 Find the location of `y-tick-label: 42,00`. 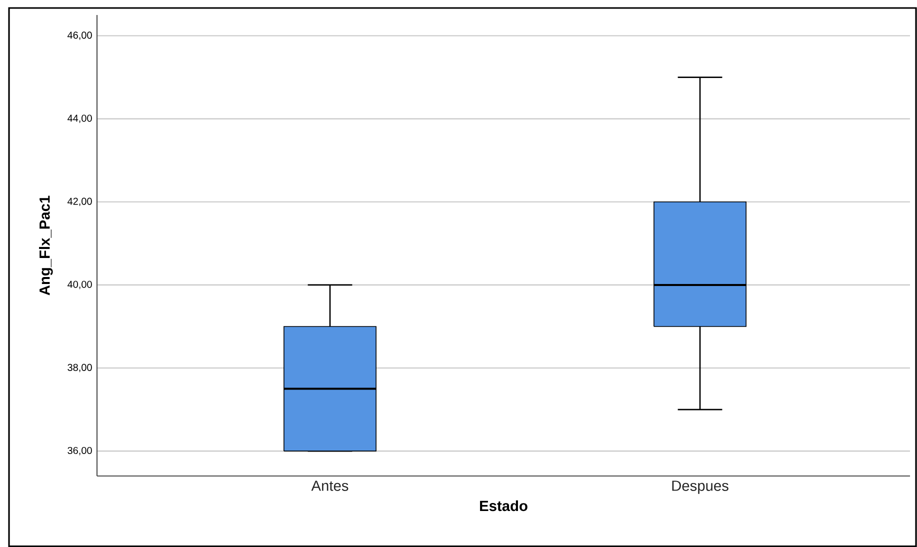

y-tick-label: 42,00 is located at coordinates (80, 202).